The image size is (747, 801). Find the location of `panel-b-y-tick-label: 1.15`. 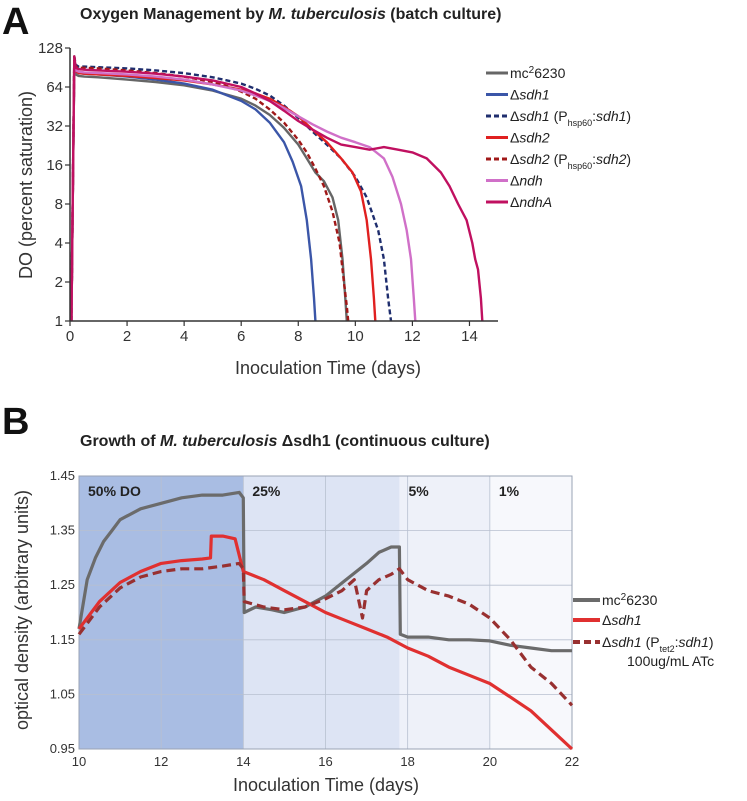

panel-b-y-tick-label: 1.15 is located at coordinates (62, 639).